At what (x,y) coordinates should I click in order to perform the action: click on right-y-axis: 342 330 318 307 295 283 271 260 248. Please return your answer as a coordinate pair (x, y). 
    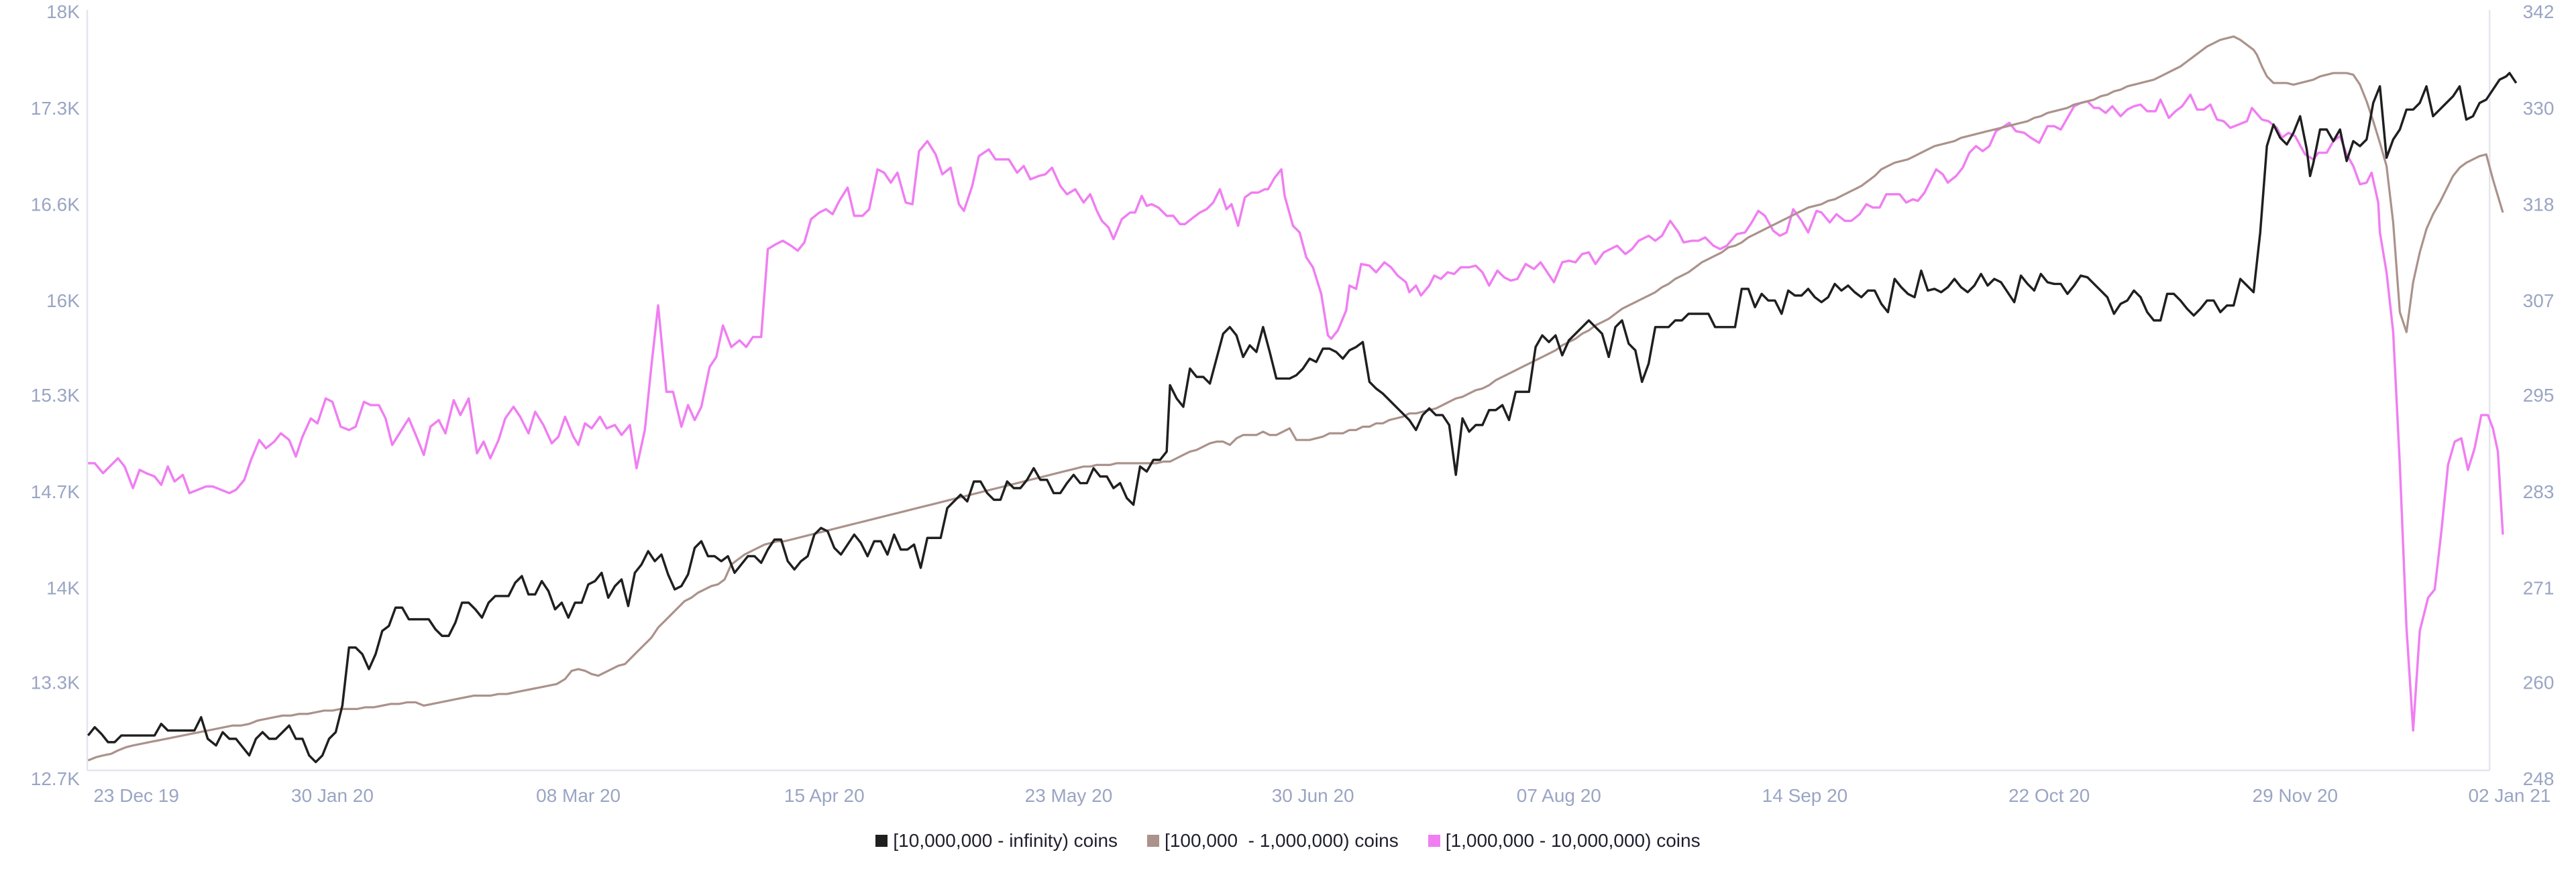
    Looking at the image, I should click on (2539, 395).